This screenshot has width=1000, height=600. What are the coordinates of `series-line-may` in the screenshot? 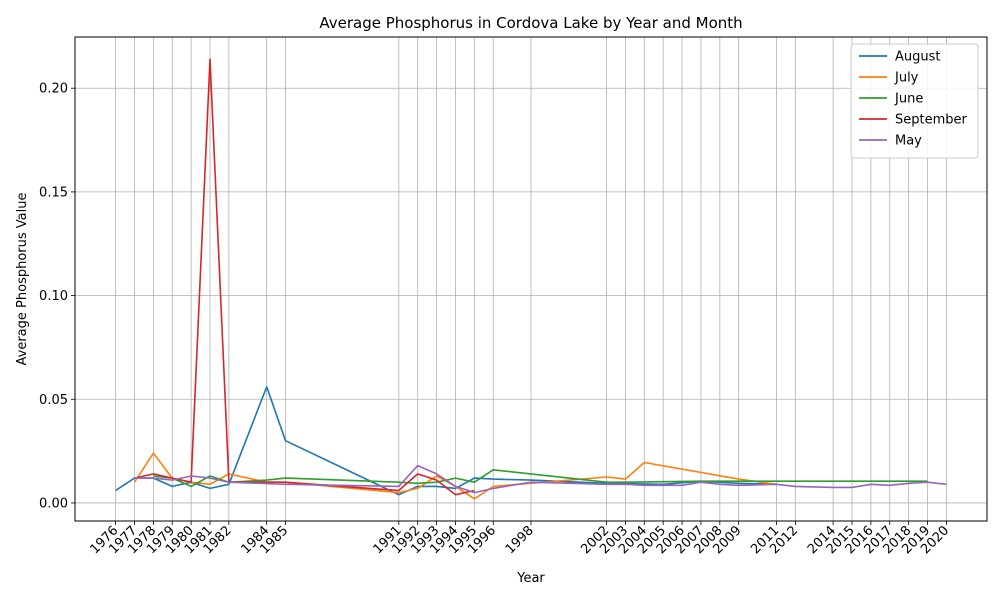 It's located at (540, 479).